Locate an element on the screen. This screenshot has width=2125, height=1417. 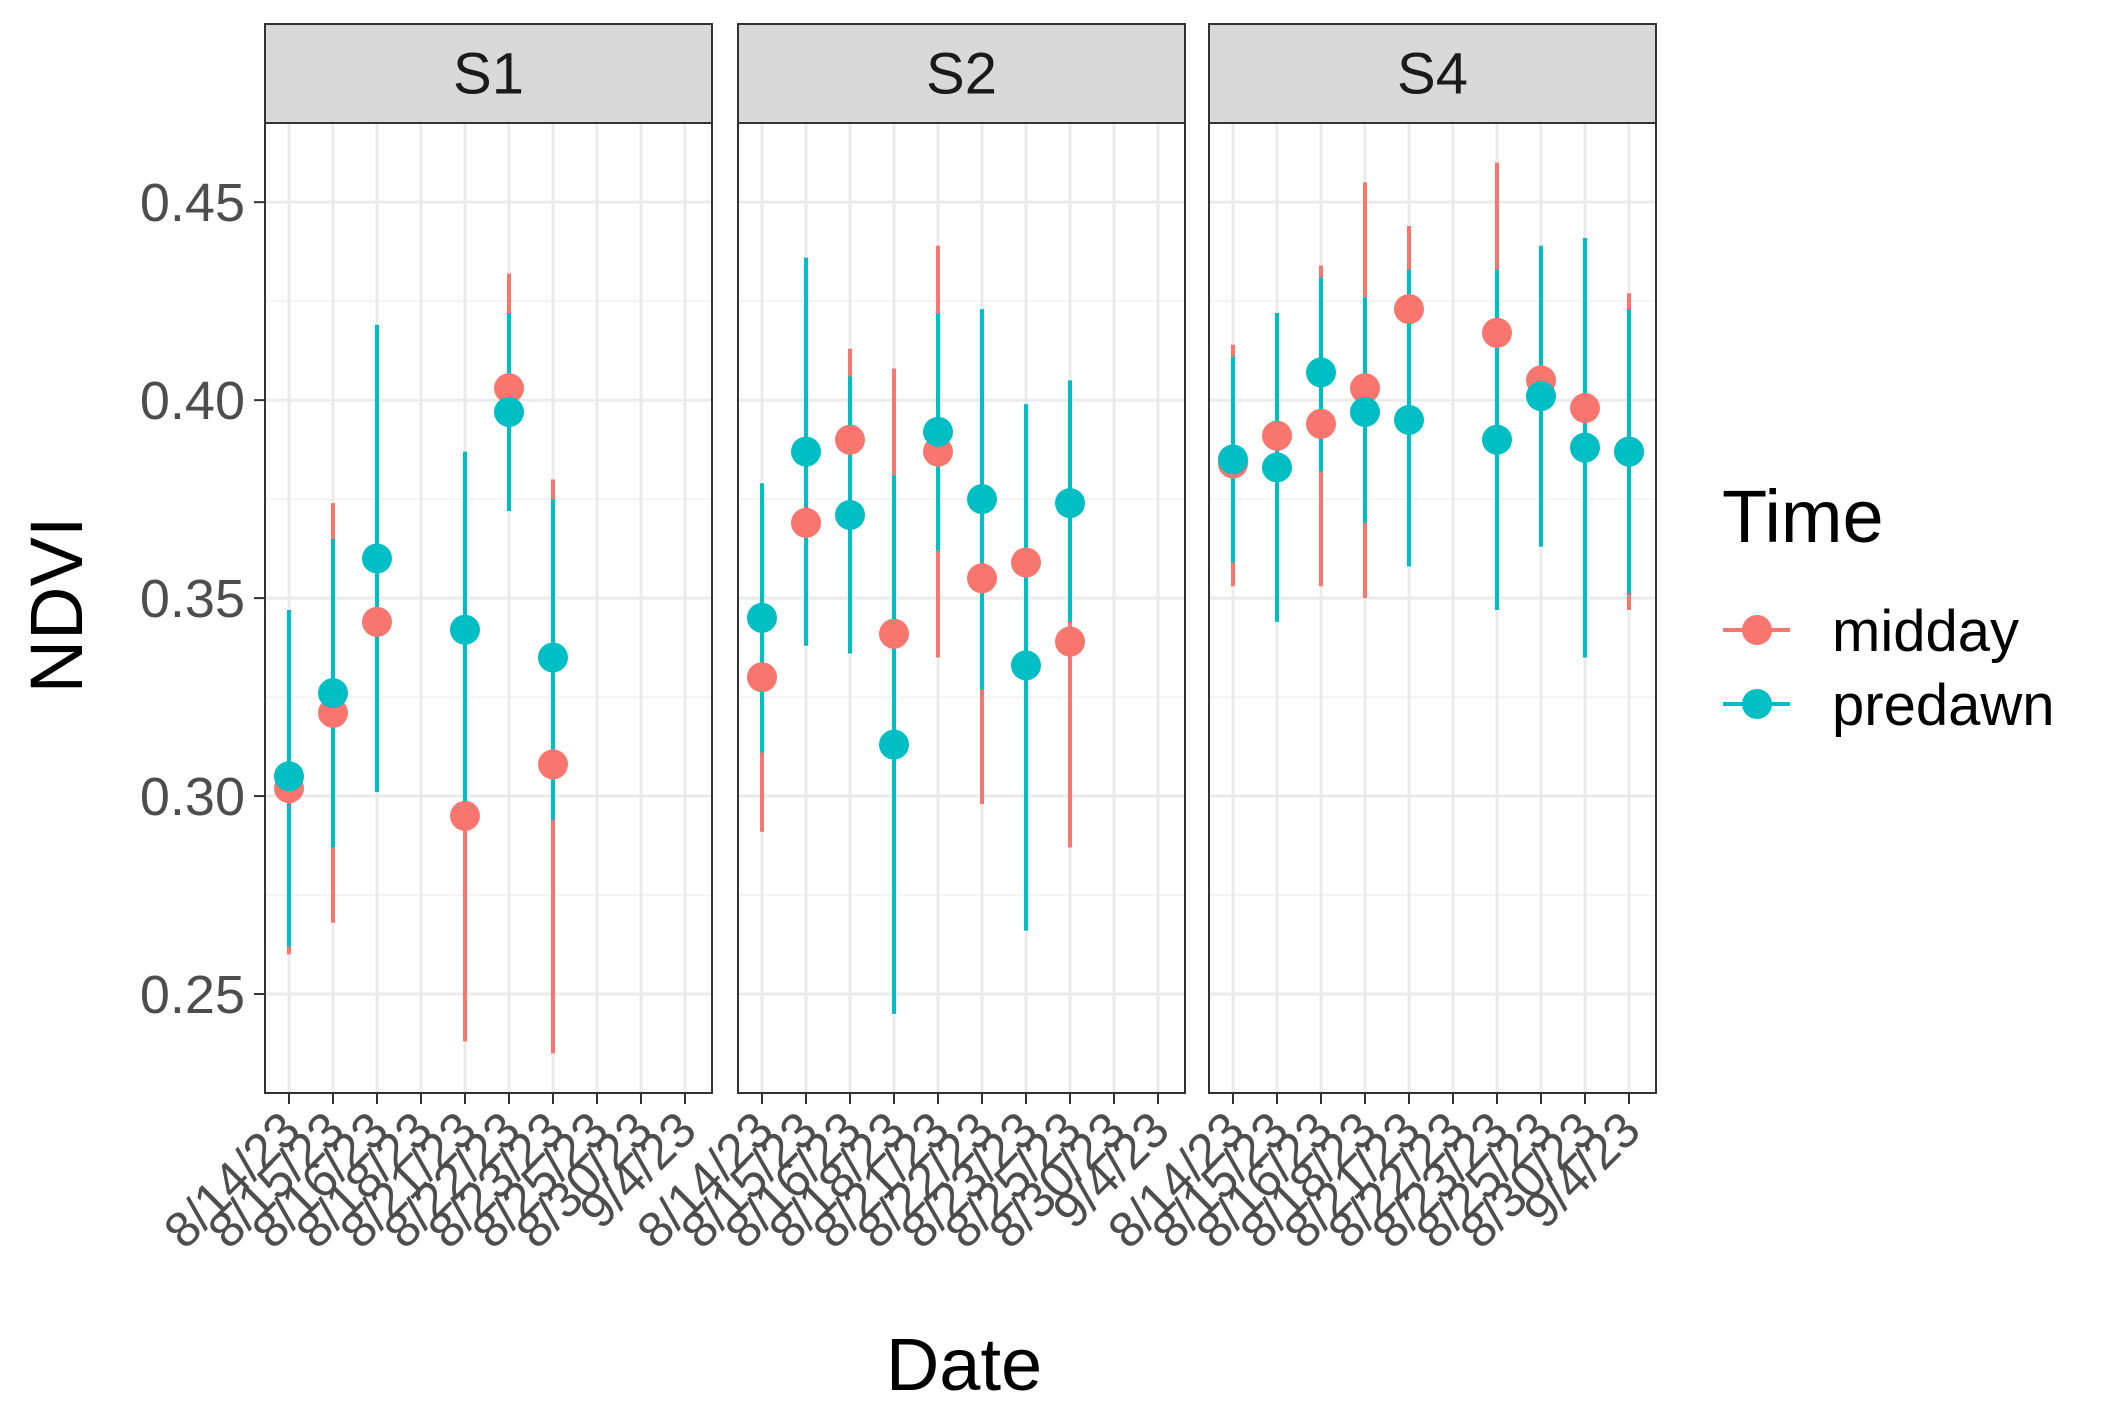
legend: Time midday predawn is located at coordinates (1888, 606).